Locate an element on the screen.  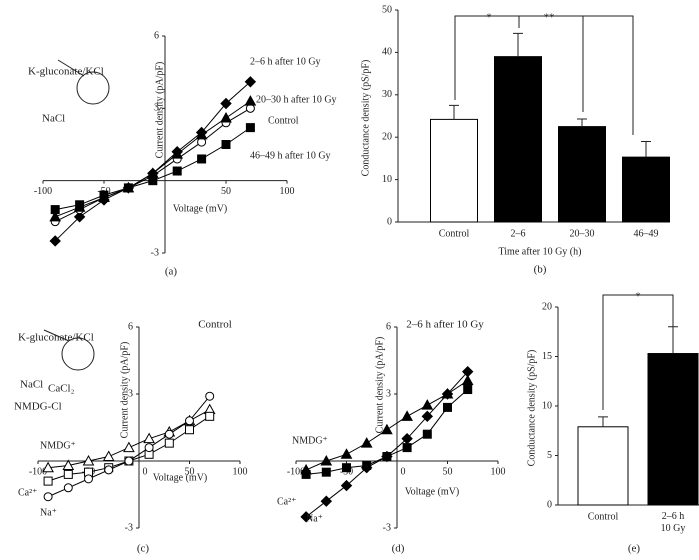
annotation: ** is located at coordinates (549, 18).